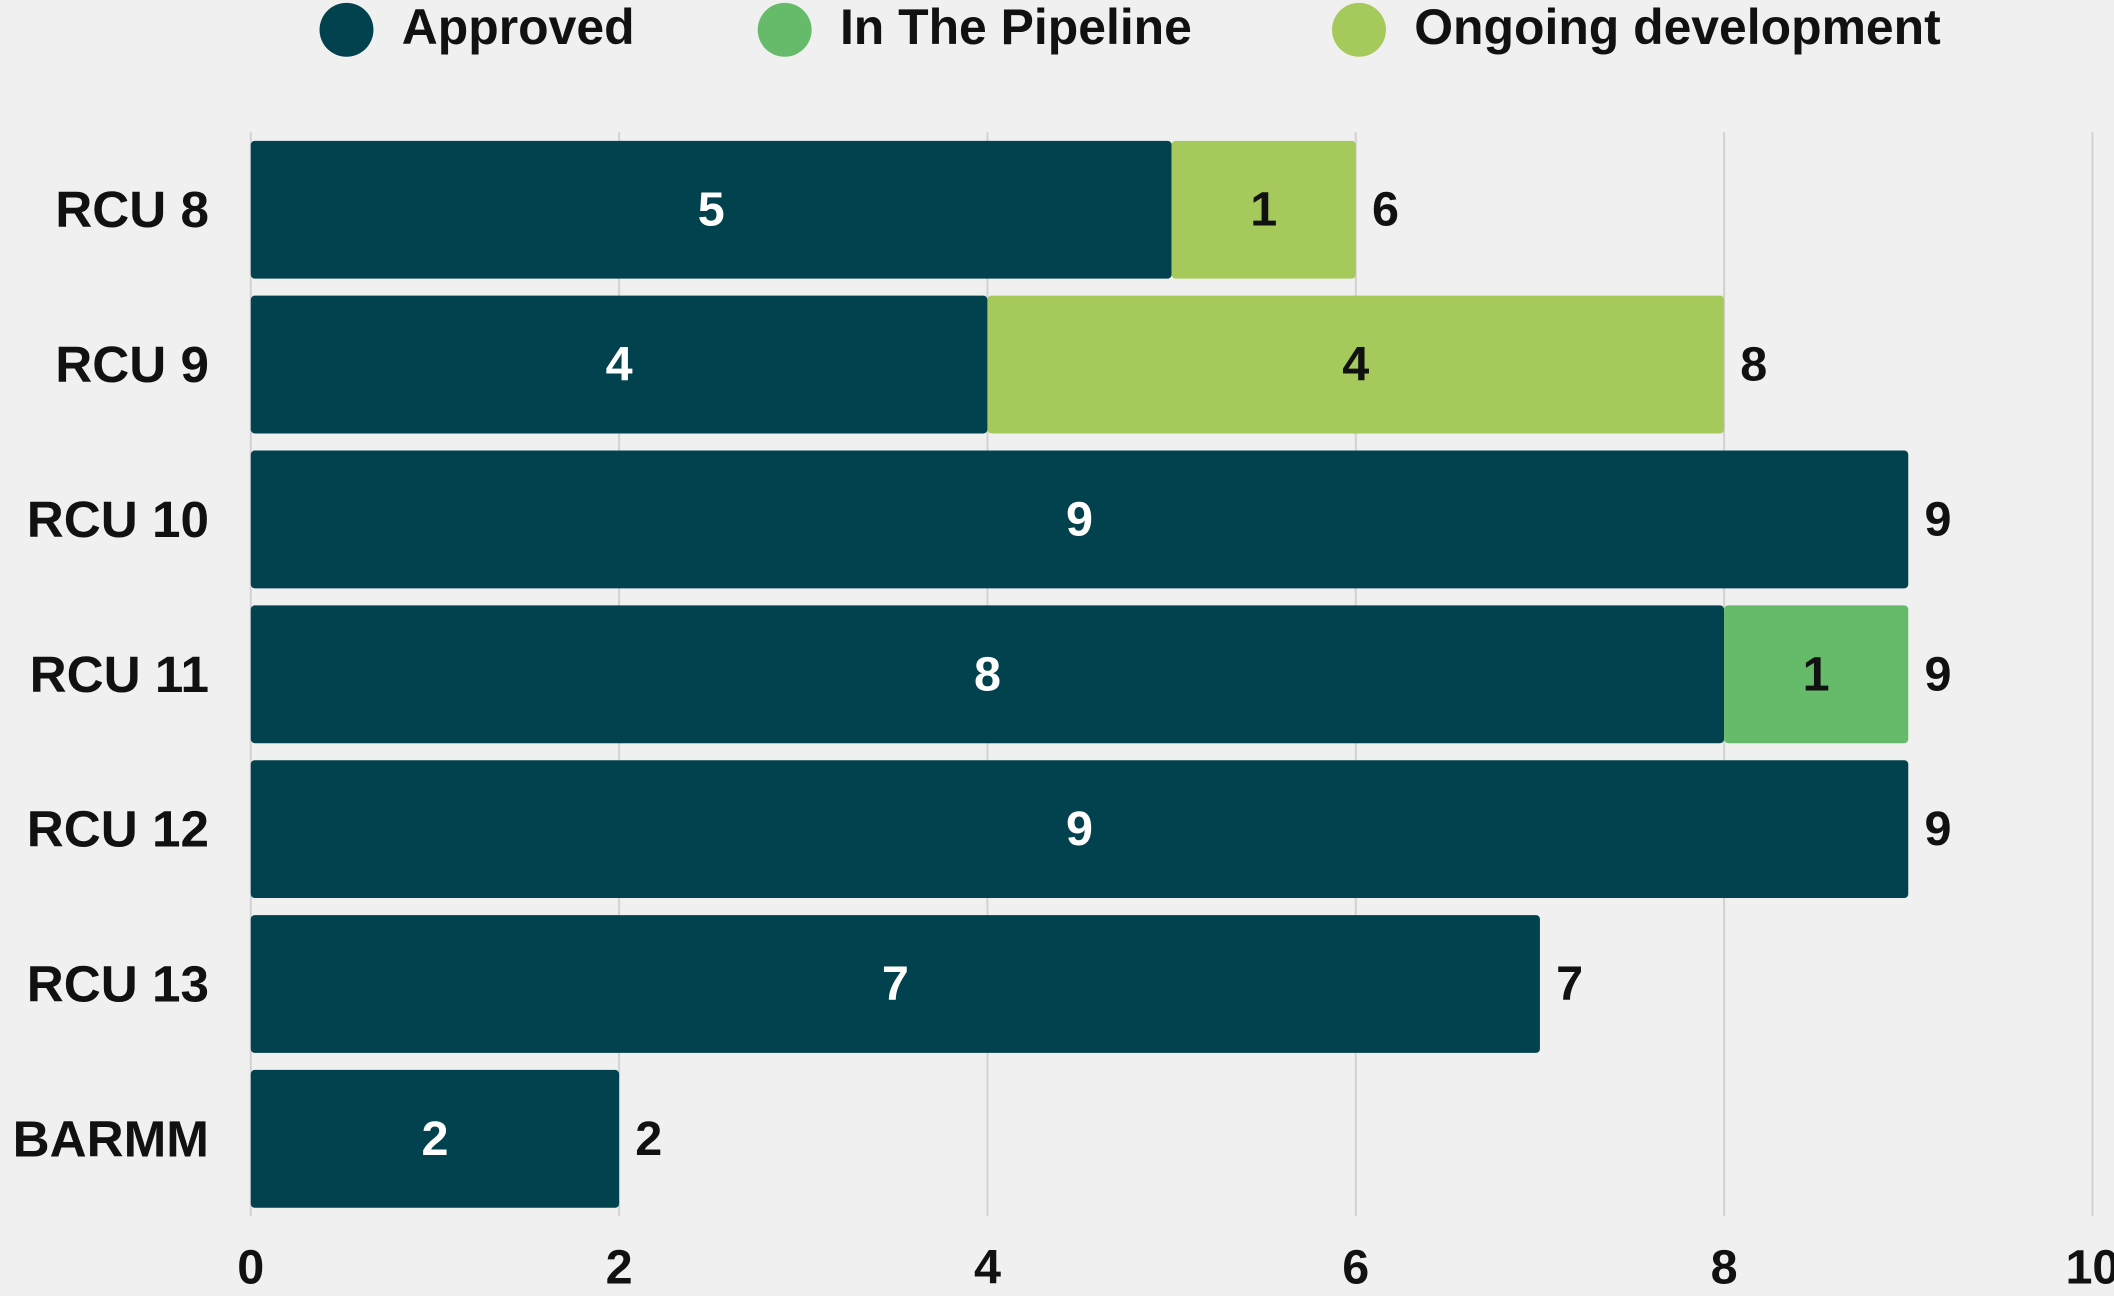 This screenshot has height=1296, width=2114. What do you see at coordinates (648, 1139) in the screenshot?
I see `total-label: 2` at bounding box center [648, 1139].